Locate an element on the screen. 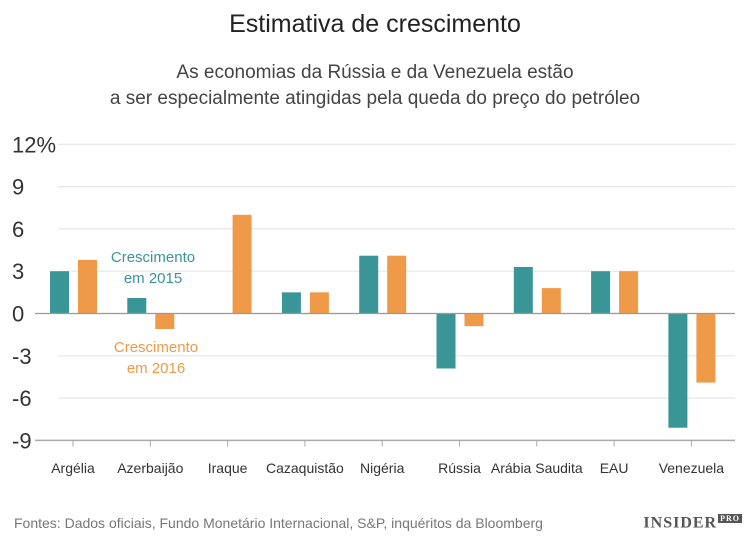  series-label: em 2016 is located at coordinates (156, 368).